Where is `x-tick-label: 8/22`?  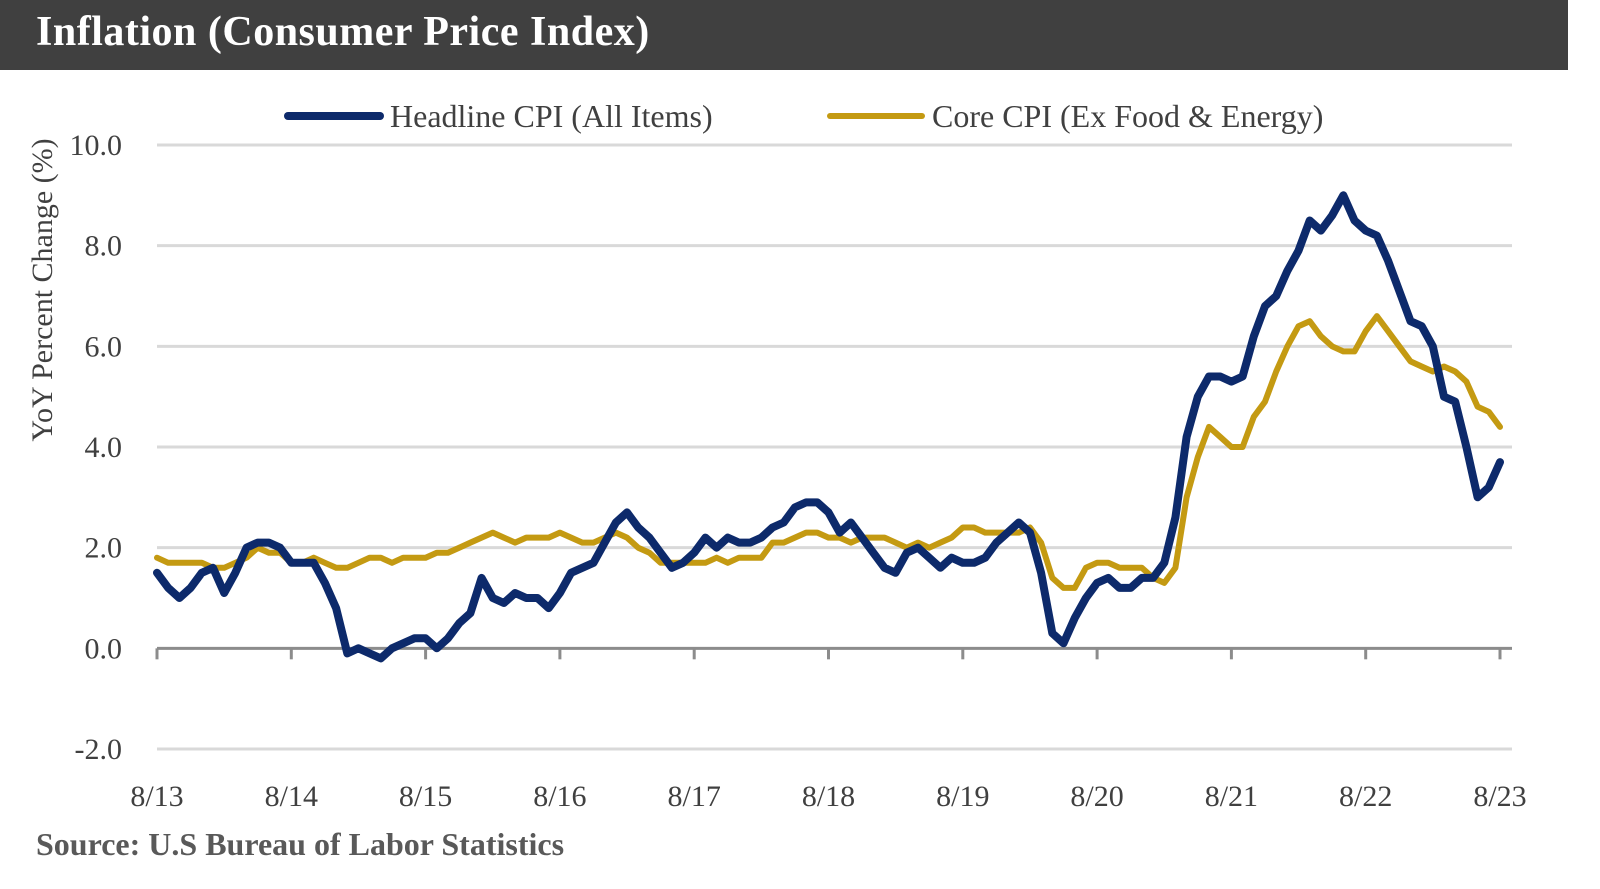
x-tick-label: 8/22 is located at coordinates (1365, 796).